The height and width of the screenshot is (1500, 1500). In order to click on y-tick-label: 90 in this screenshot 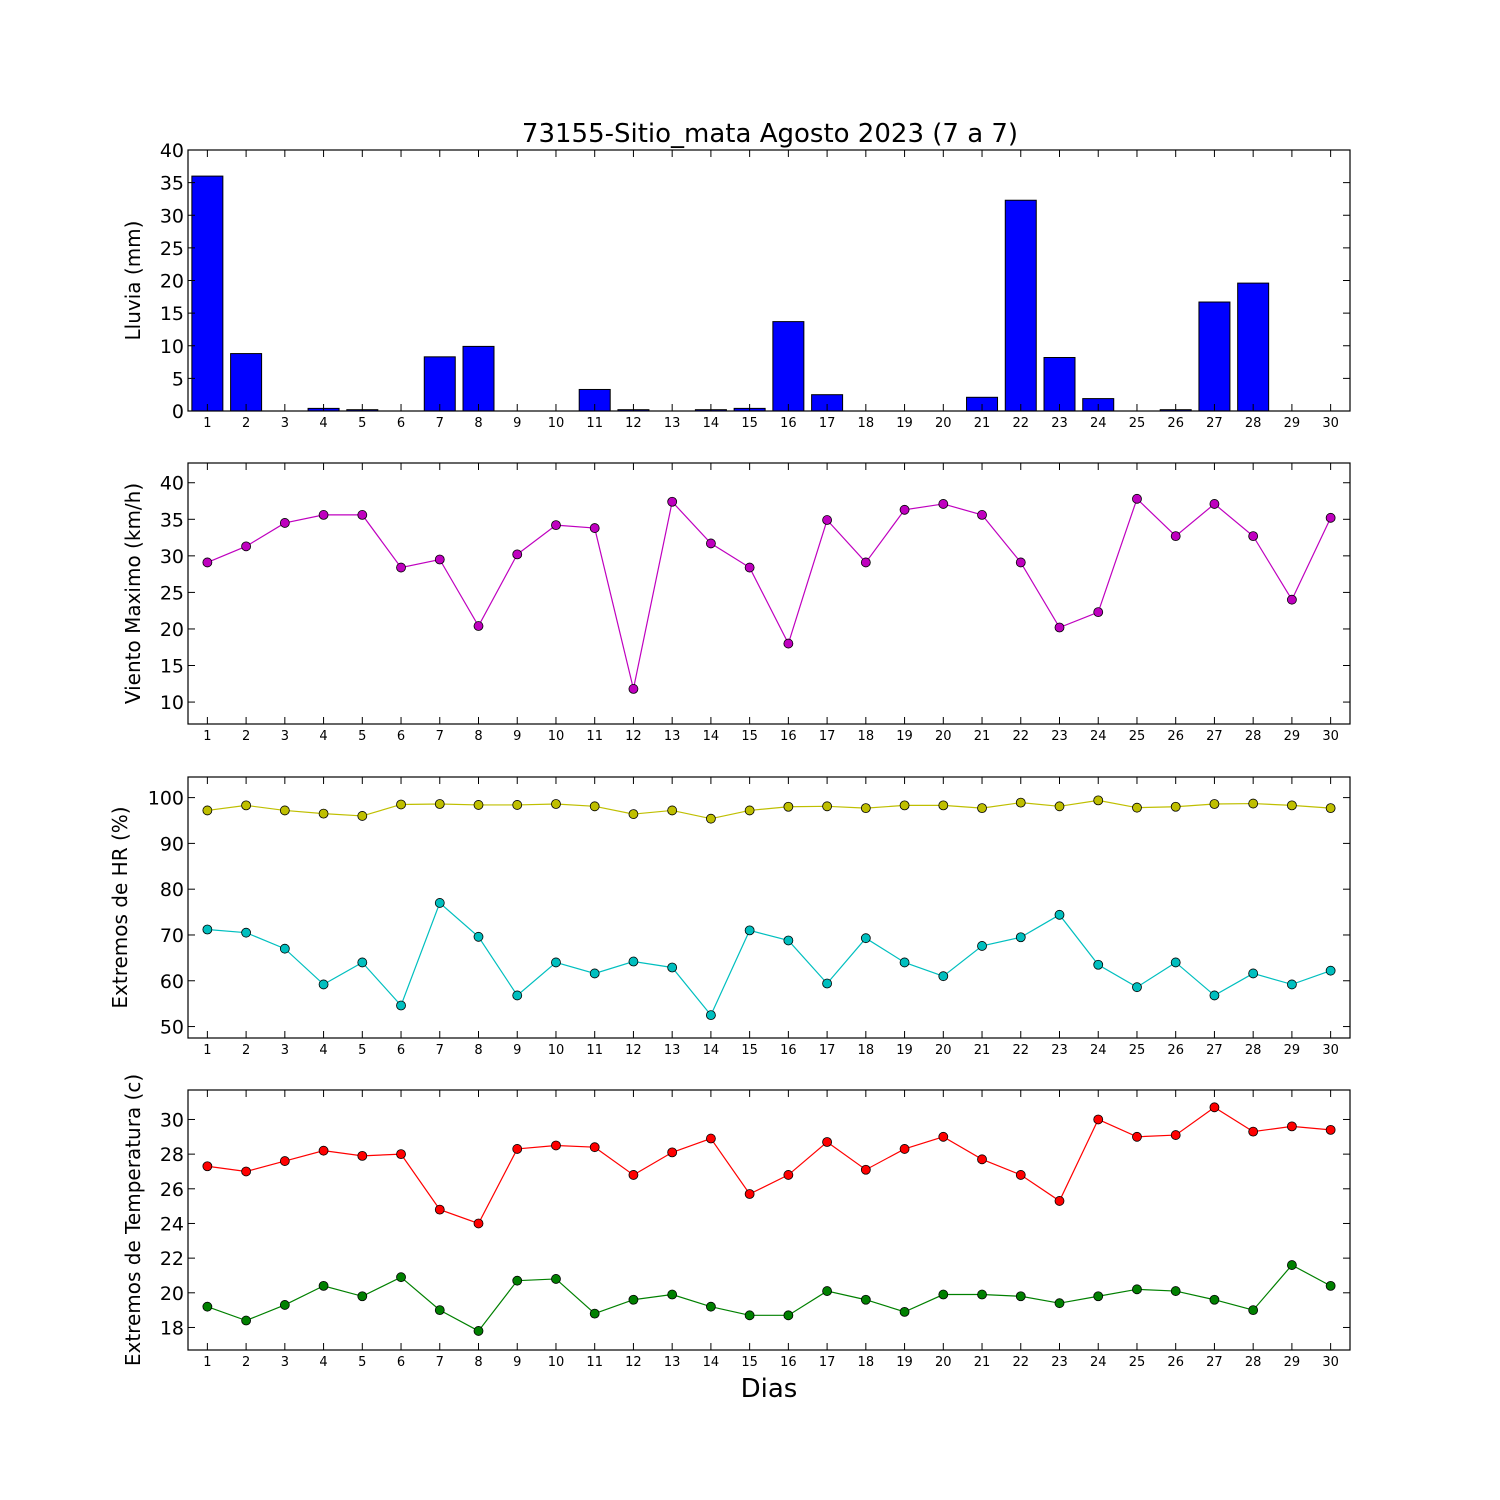, I will do `click(172, 844)`.